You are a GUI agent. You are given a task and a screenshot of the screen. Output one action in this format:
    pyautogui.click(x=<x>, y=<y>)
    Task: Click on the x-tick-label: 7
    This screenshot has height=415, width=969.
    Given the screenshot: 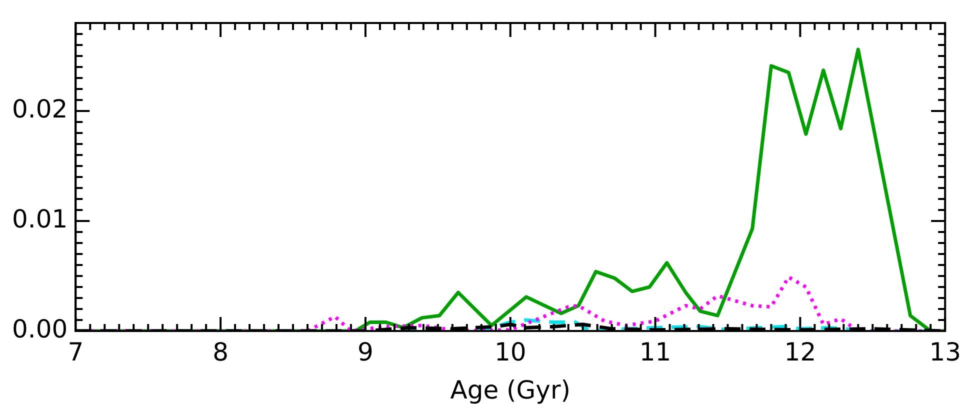 What is the action you would take?
    pyautogui.click(x=76, y=352)
    